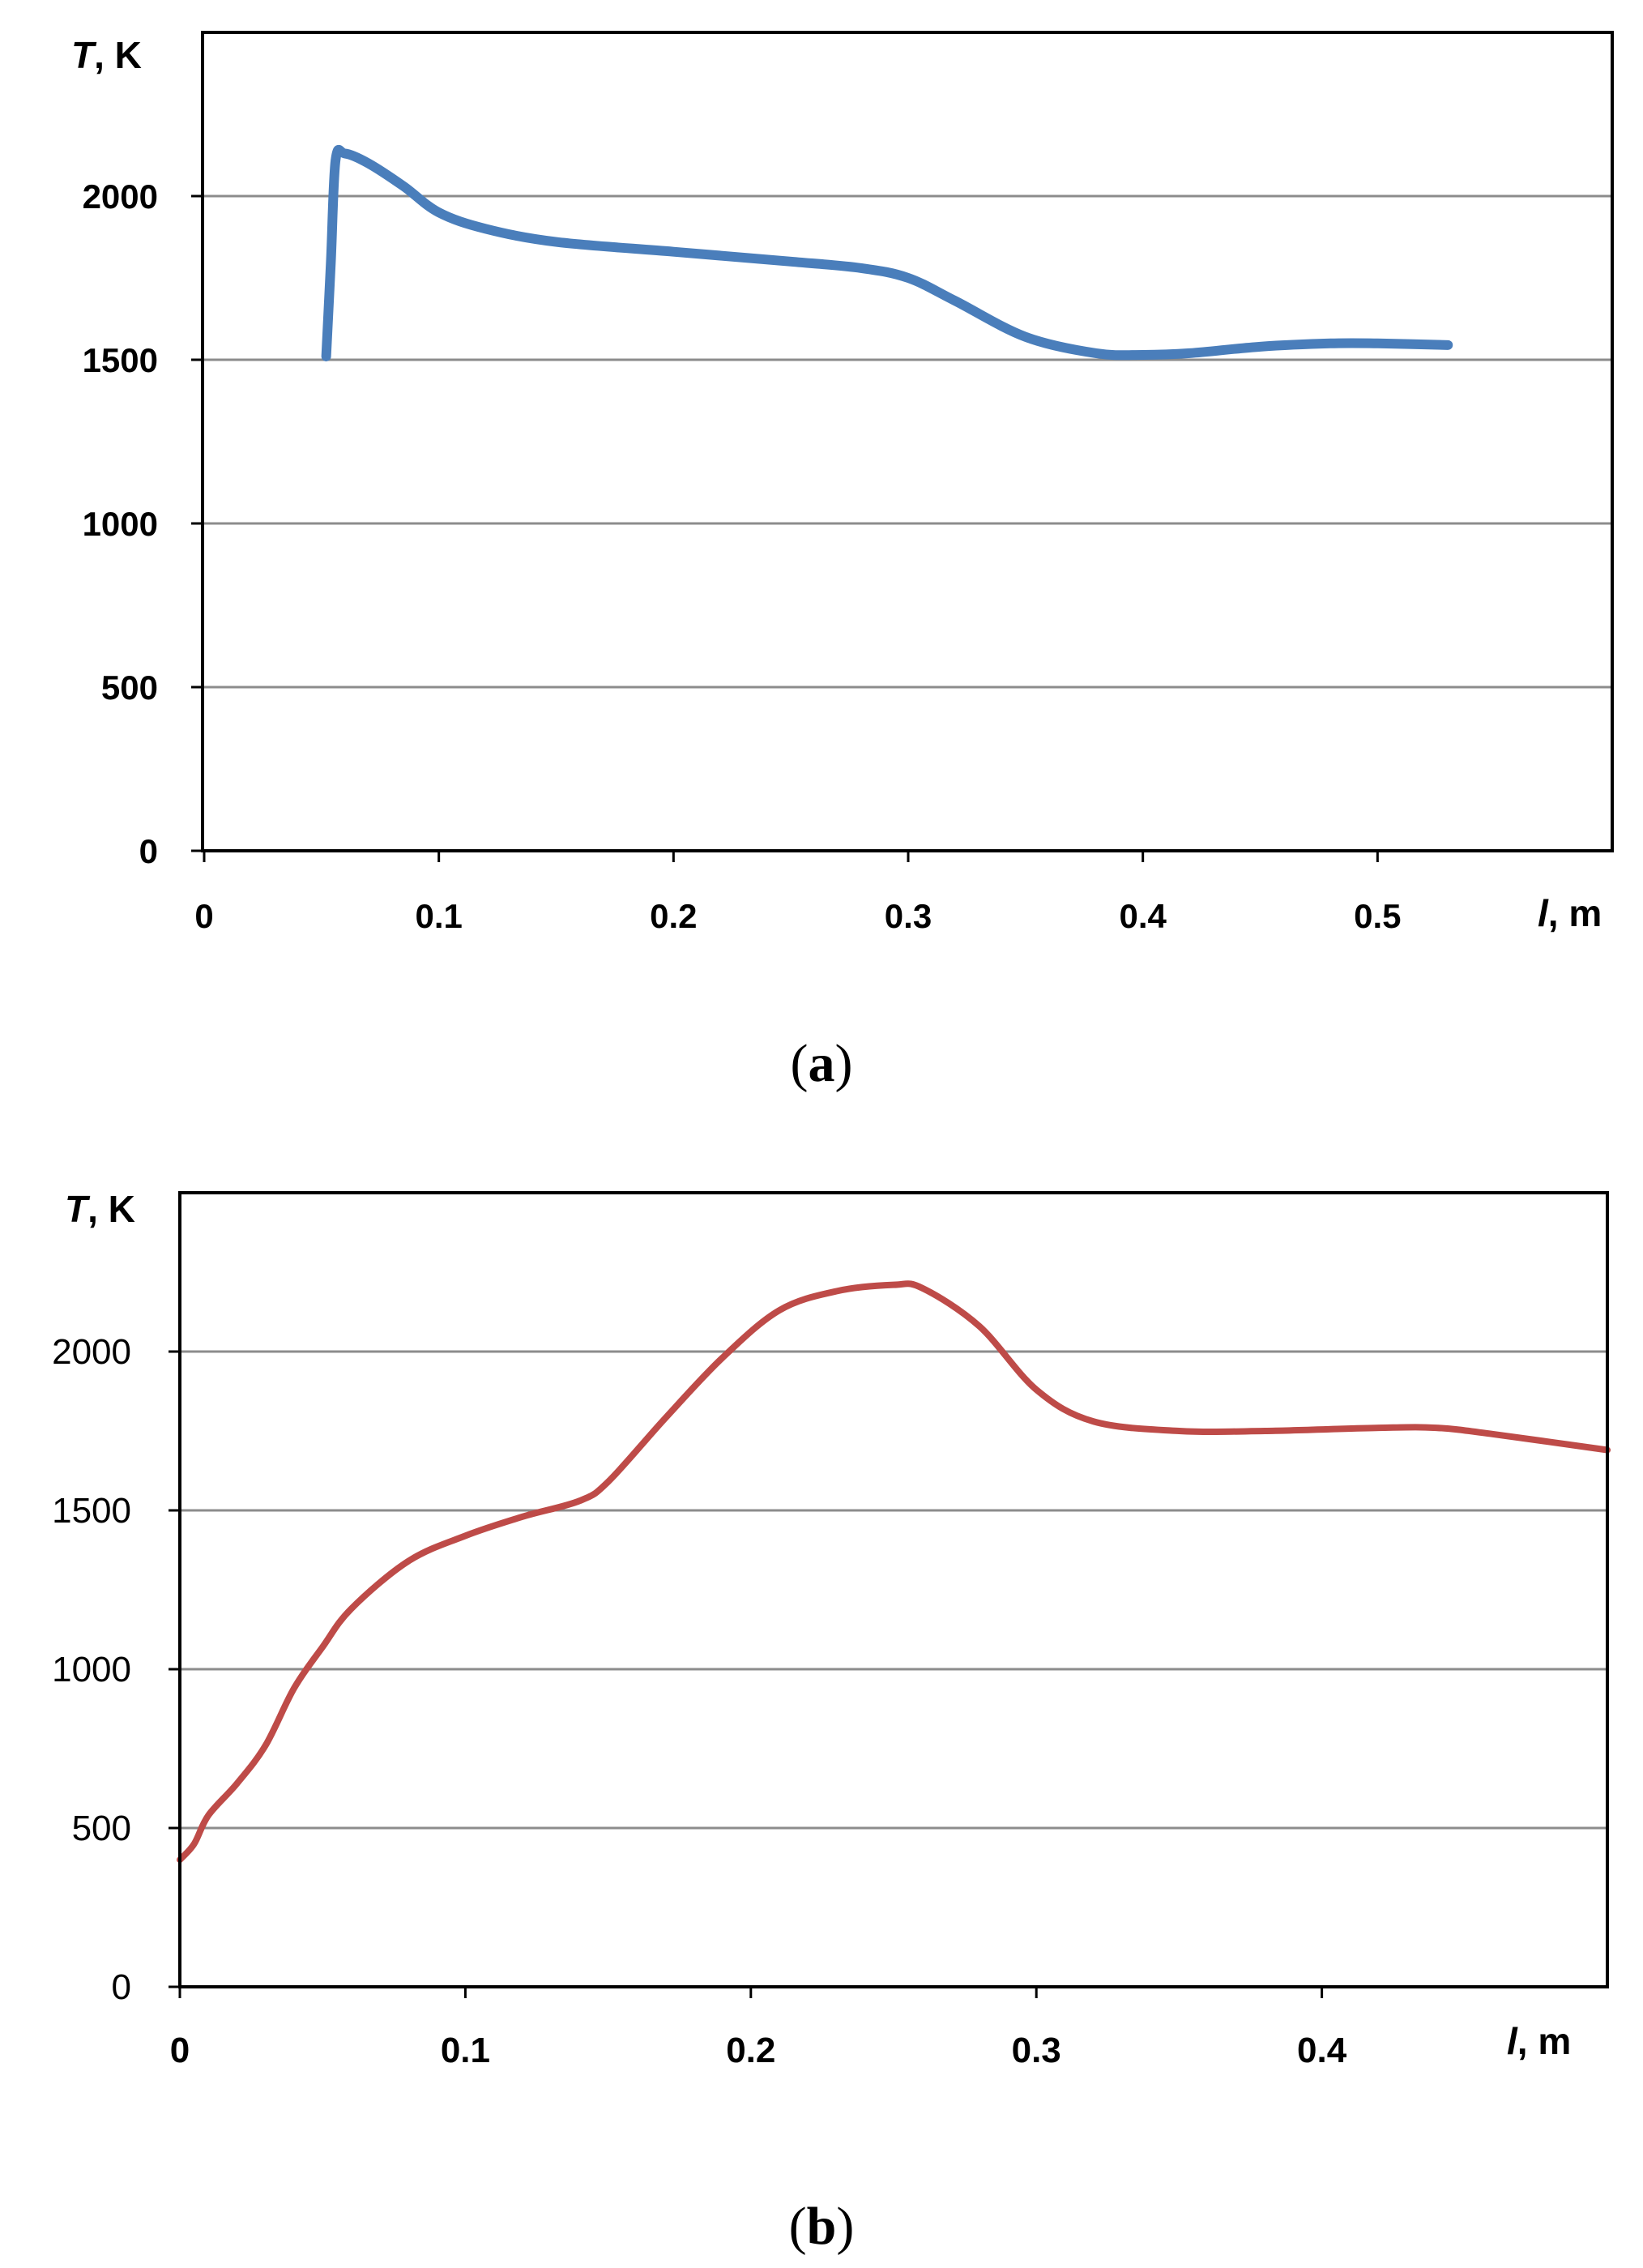 Image resolution: width=1643 pixels, height=2268 pixels. What do you see at coordinates (106, 55) in the screenshot?
I see `y-axis-label-a: T, K` at bounding box center [106, 55].